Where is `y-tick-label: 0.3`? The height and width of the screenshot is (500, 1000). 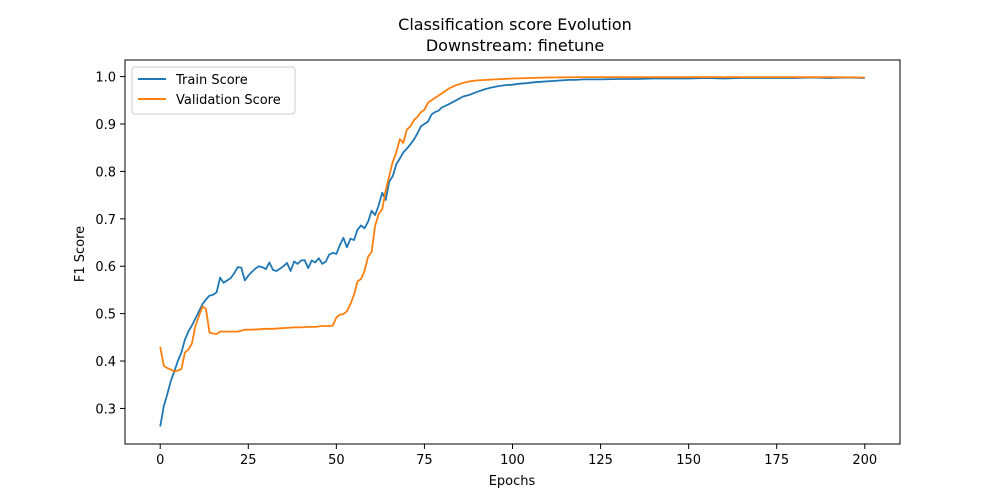 y-tick-label: 0.3 is located at coordinates (105, 409).